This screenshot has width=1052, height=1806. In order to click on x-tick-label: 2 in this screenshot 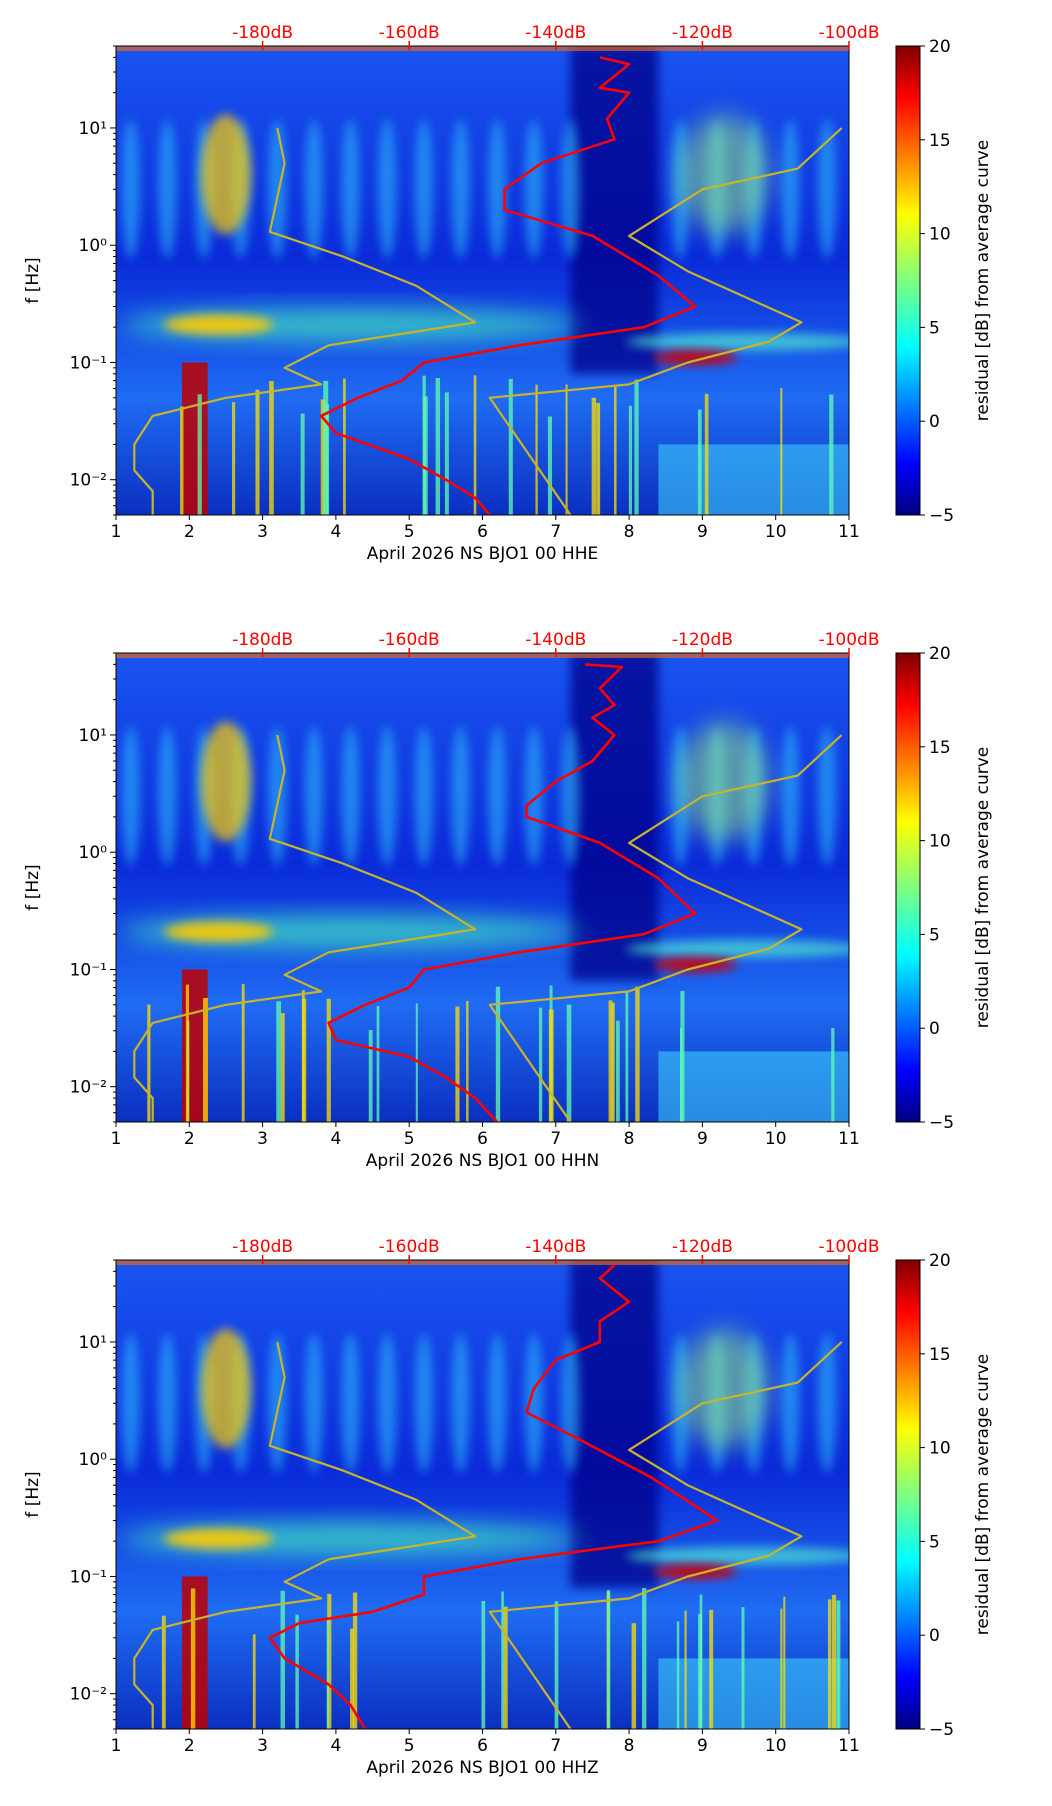, I will do `click(189, 532)`.